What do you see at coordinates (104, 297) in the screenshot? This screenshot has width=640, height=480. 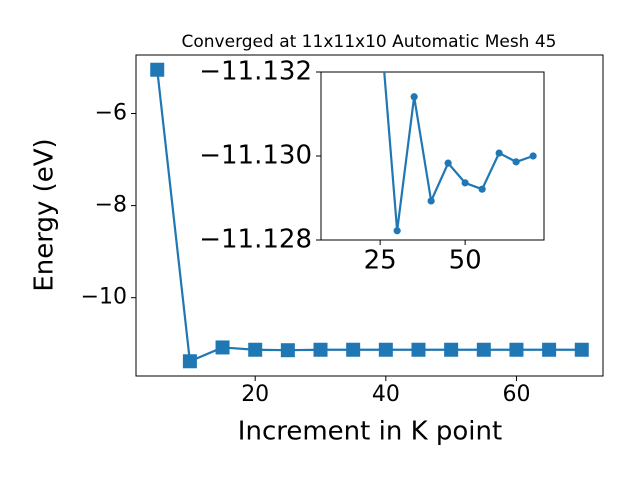 I see `y-tick-label: −10` at bounding box center [104, 297].